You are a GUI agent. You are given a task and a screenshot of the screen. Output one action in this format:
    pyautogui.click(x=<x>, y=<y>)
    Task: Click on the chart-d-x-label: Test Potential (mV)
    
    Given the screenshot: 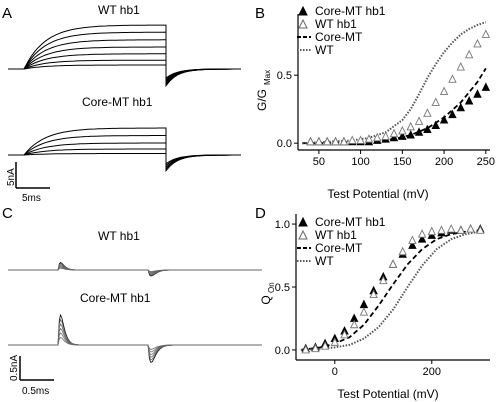 What is the action you would take?
    pyautogui.click(x=387, y=394)
    